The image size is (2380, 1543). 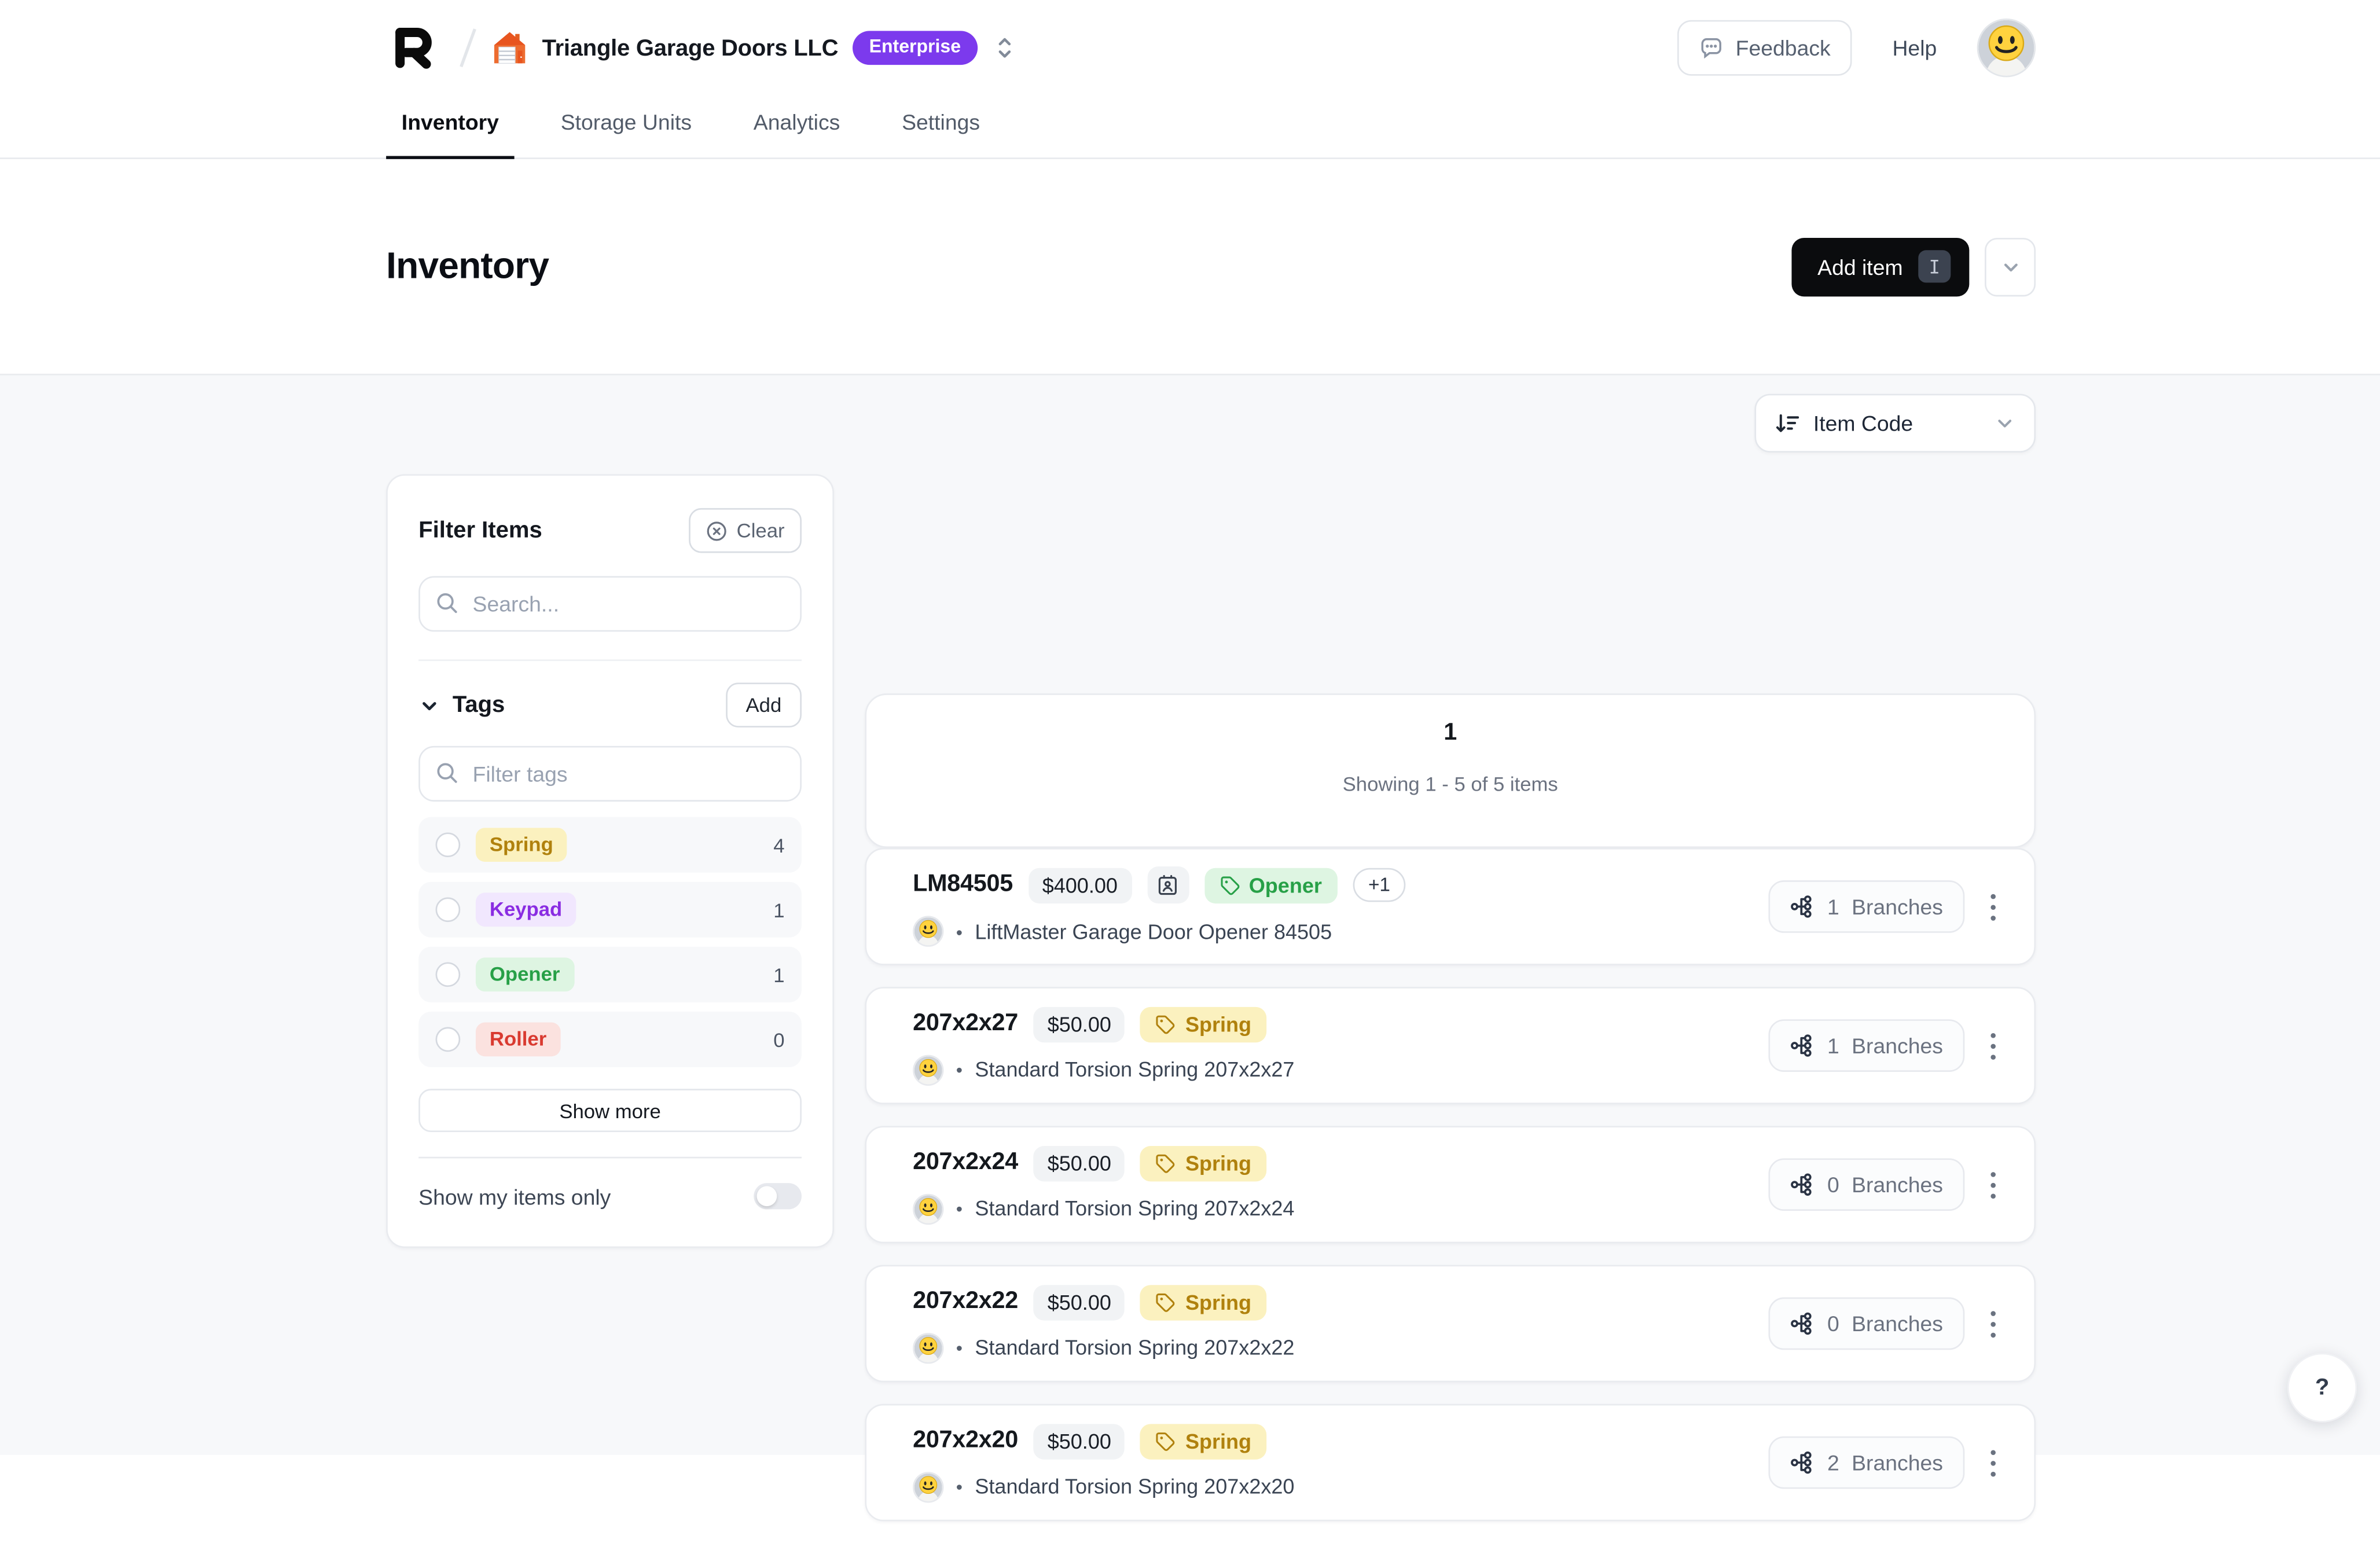 What do you see at coordinates (1125, 1209) in the screenshot?
I see `item-description: Standard Torsion Spring 207x2x24` at bounding box center [1125, 1209].